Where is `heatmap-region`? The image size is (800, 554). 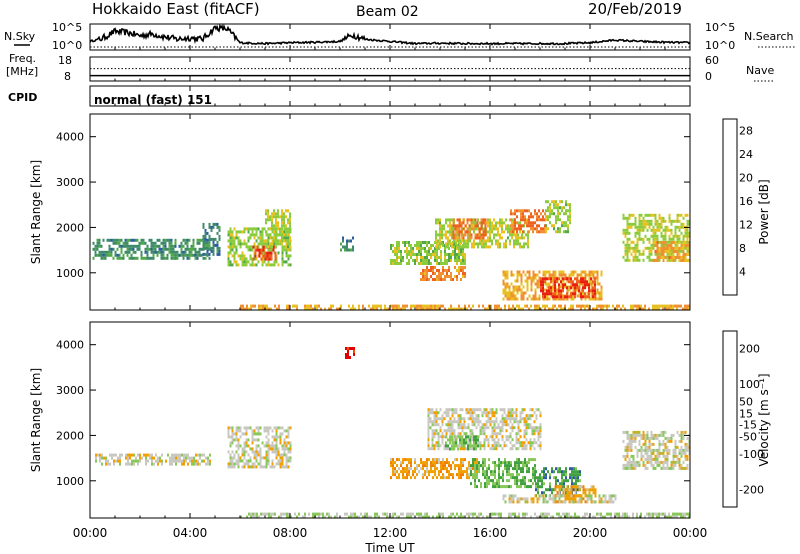 heatmap-region is located at coordinates (528, 221).